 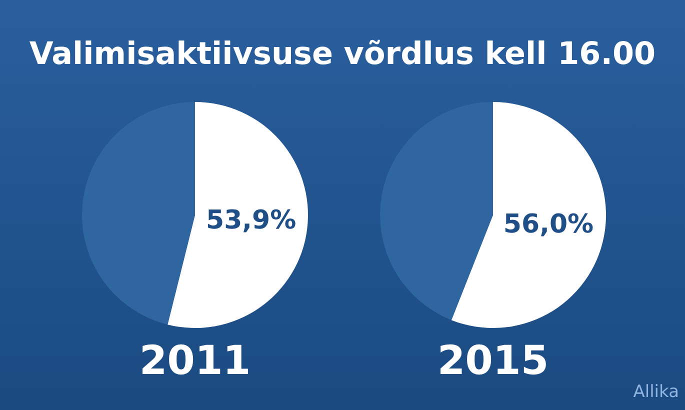 What do you see at coordinates (251, 221) in the screenshot?
I see `data-label: 53,9%` at bounding box center [251, 221].